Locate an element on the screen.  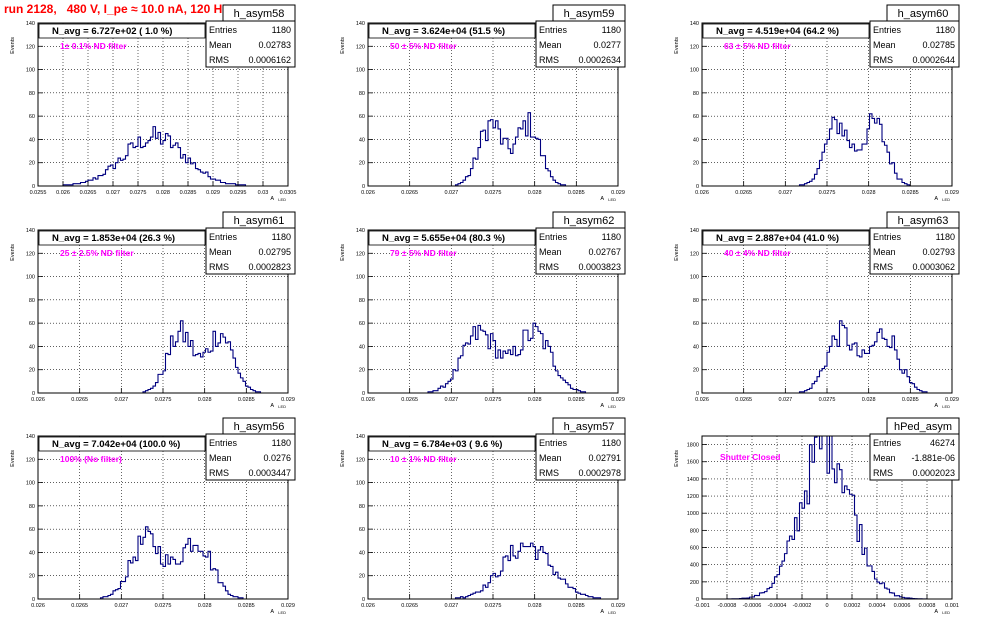
x-tick-label: 0.0265 is located at coordinates (743, 400).